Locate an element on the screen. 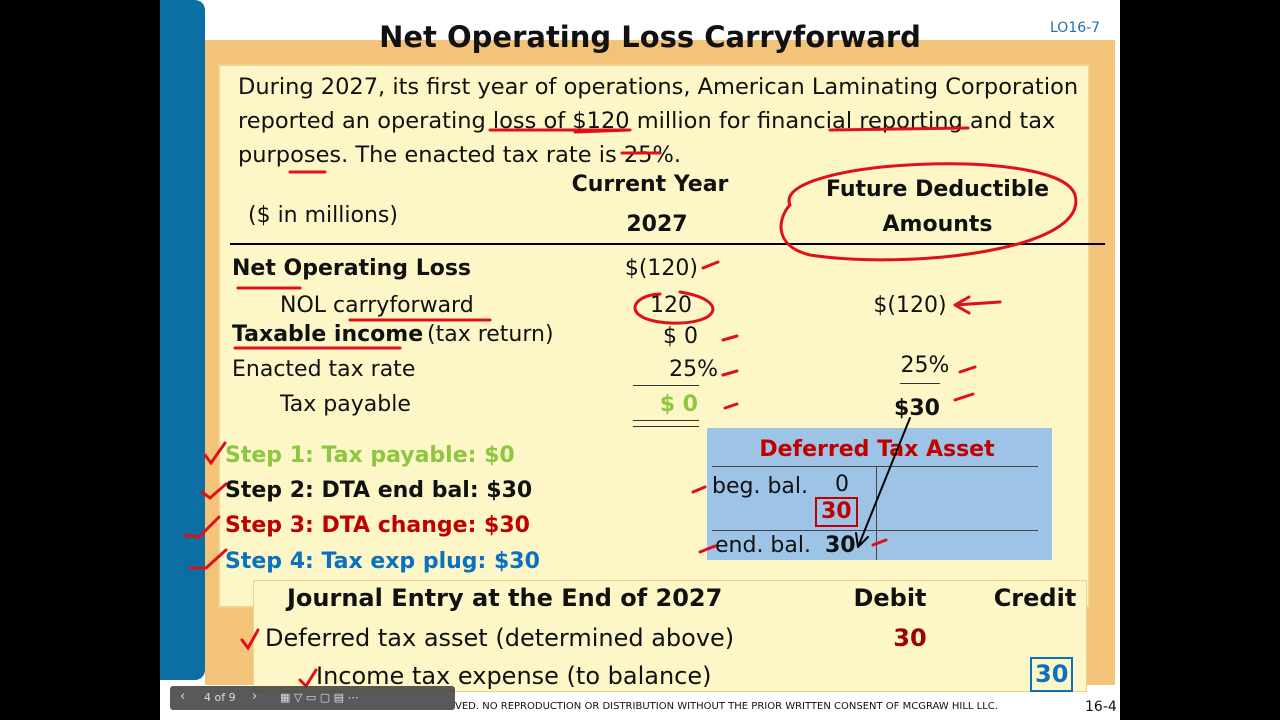 The height and width of the screenshot is (720, 1280). units: ($ in millions) is located at coordinates (323, 215).